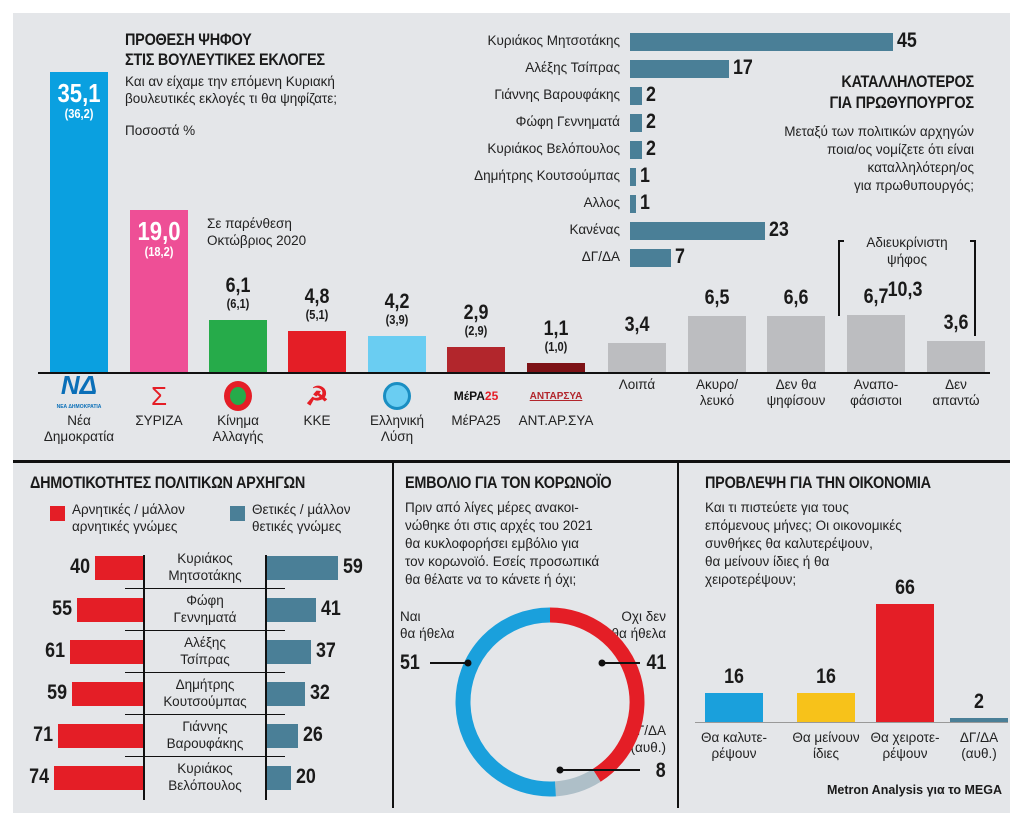 The height and width of the screenshot is (816, 1024). I want to click on no-label: Οχι δεν, so click(643, 616).